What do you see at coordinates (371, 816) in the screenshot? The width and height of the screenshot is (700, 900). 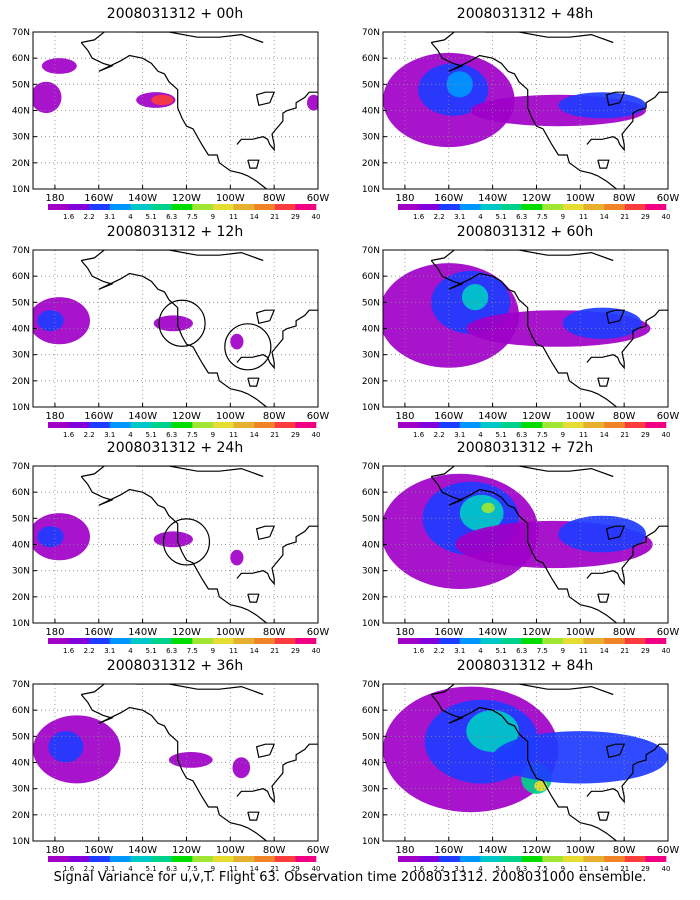 I see `lat-tick-label: 20N` at bounding box center [371, 816].